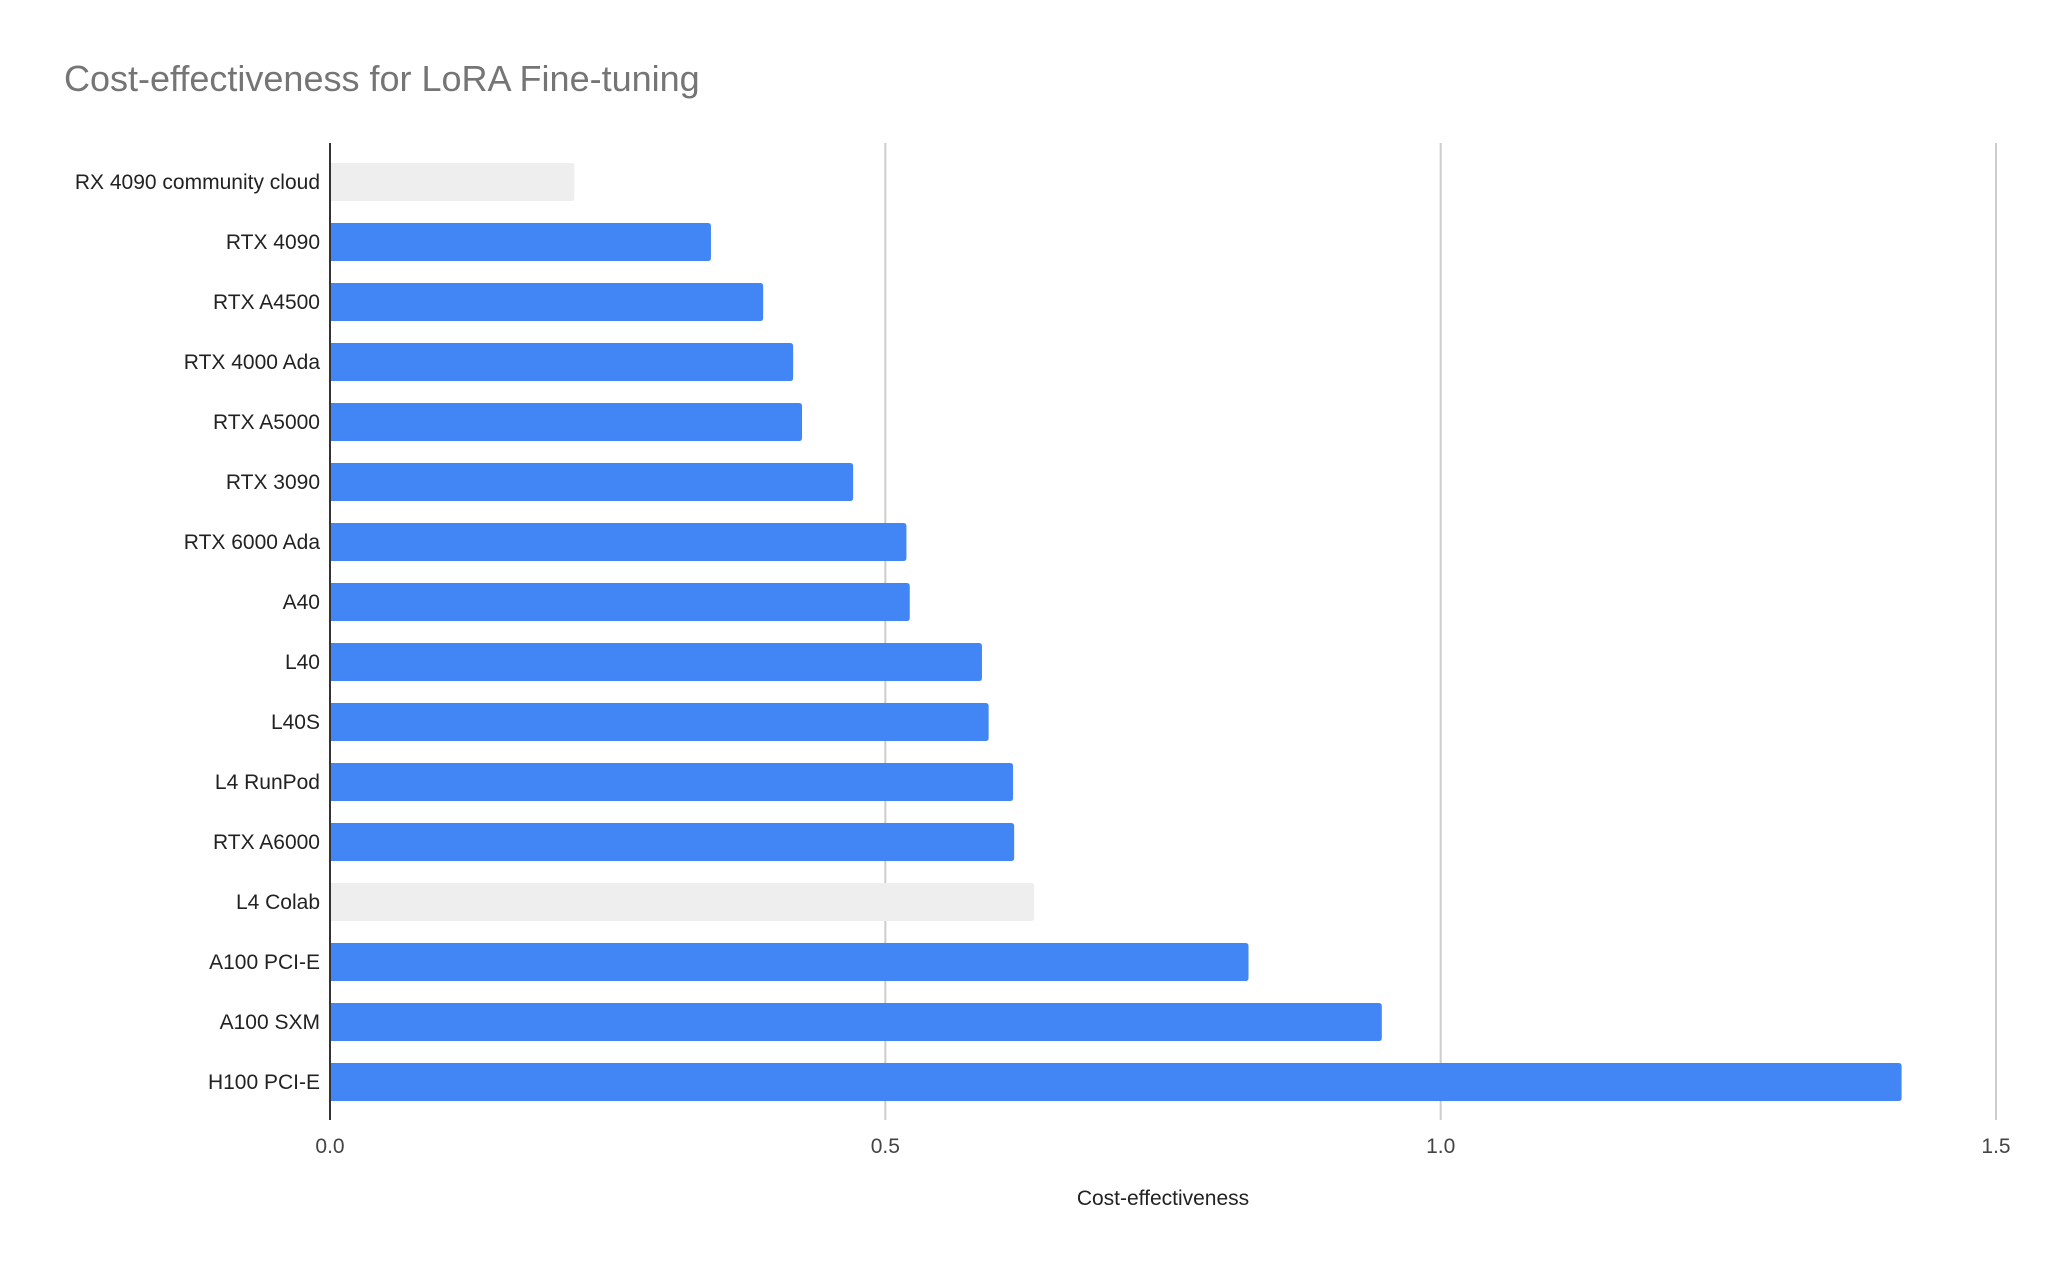 This screenshot has width=2048, height=1266. I want to click on x-tick-label: 0.5, so click(885, 1146).